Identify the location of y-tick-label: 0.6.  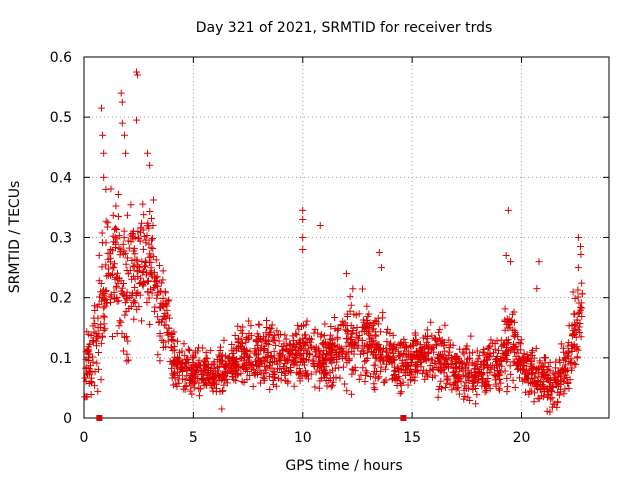
(61, 58).